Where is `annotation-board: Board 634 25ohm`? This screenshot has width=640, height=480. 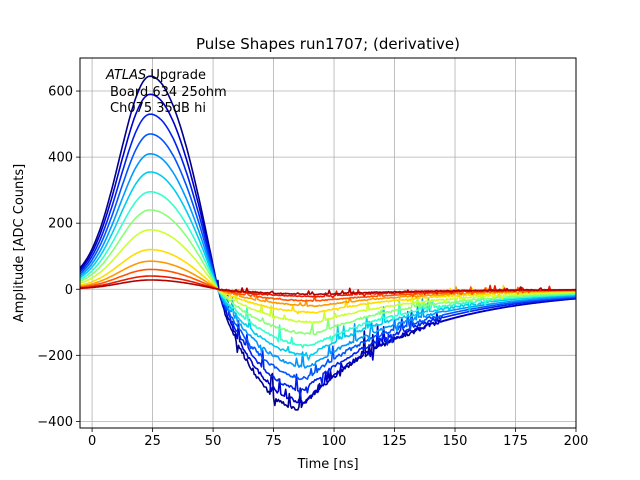
annotation-board: Board 634 25ohm is located at coordinates (168, 92).